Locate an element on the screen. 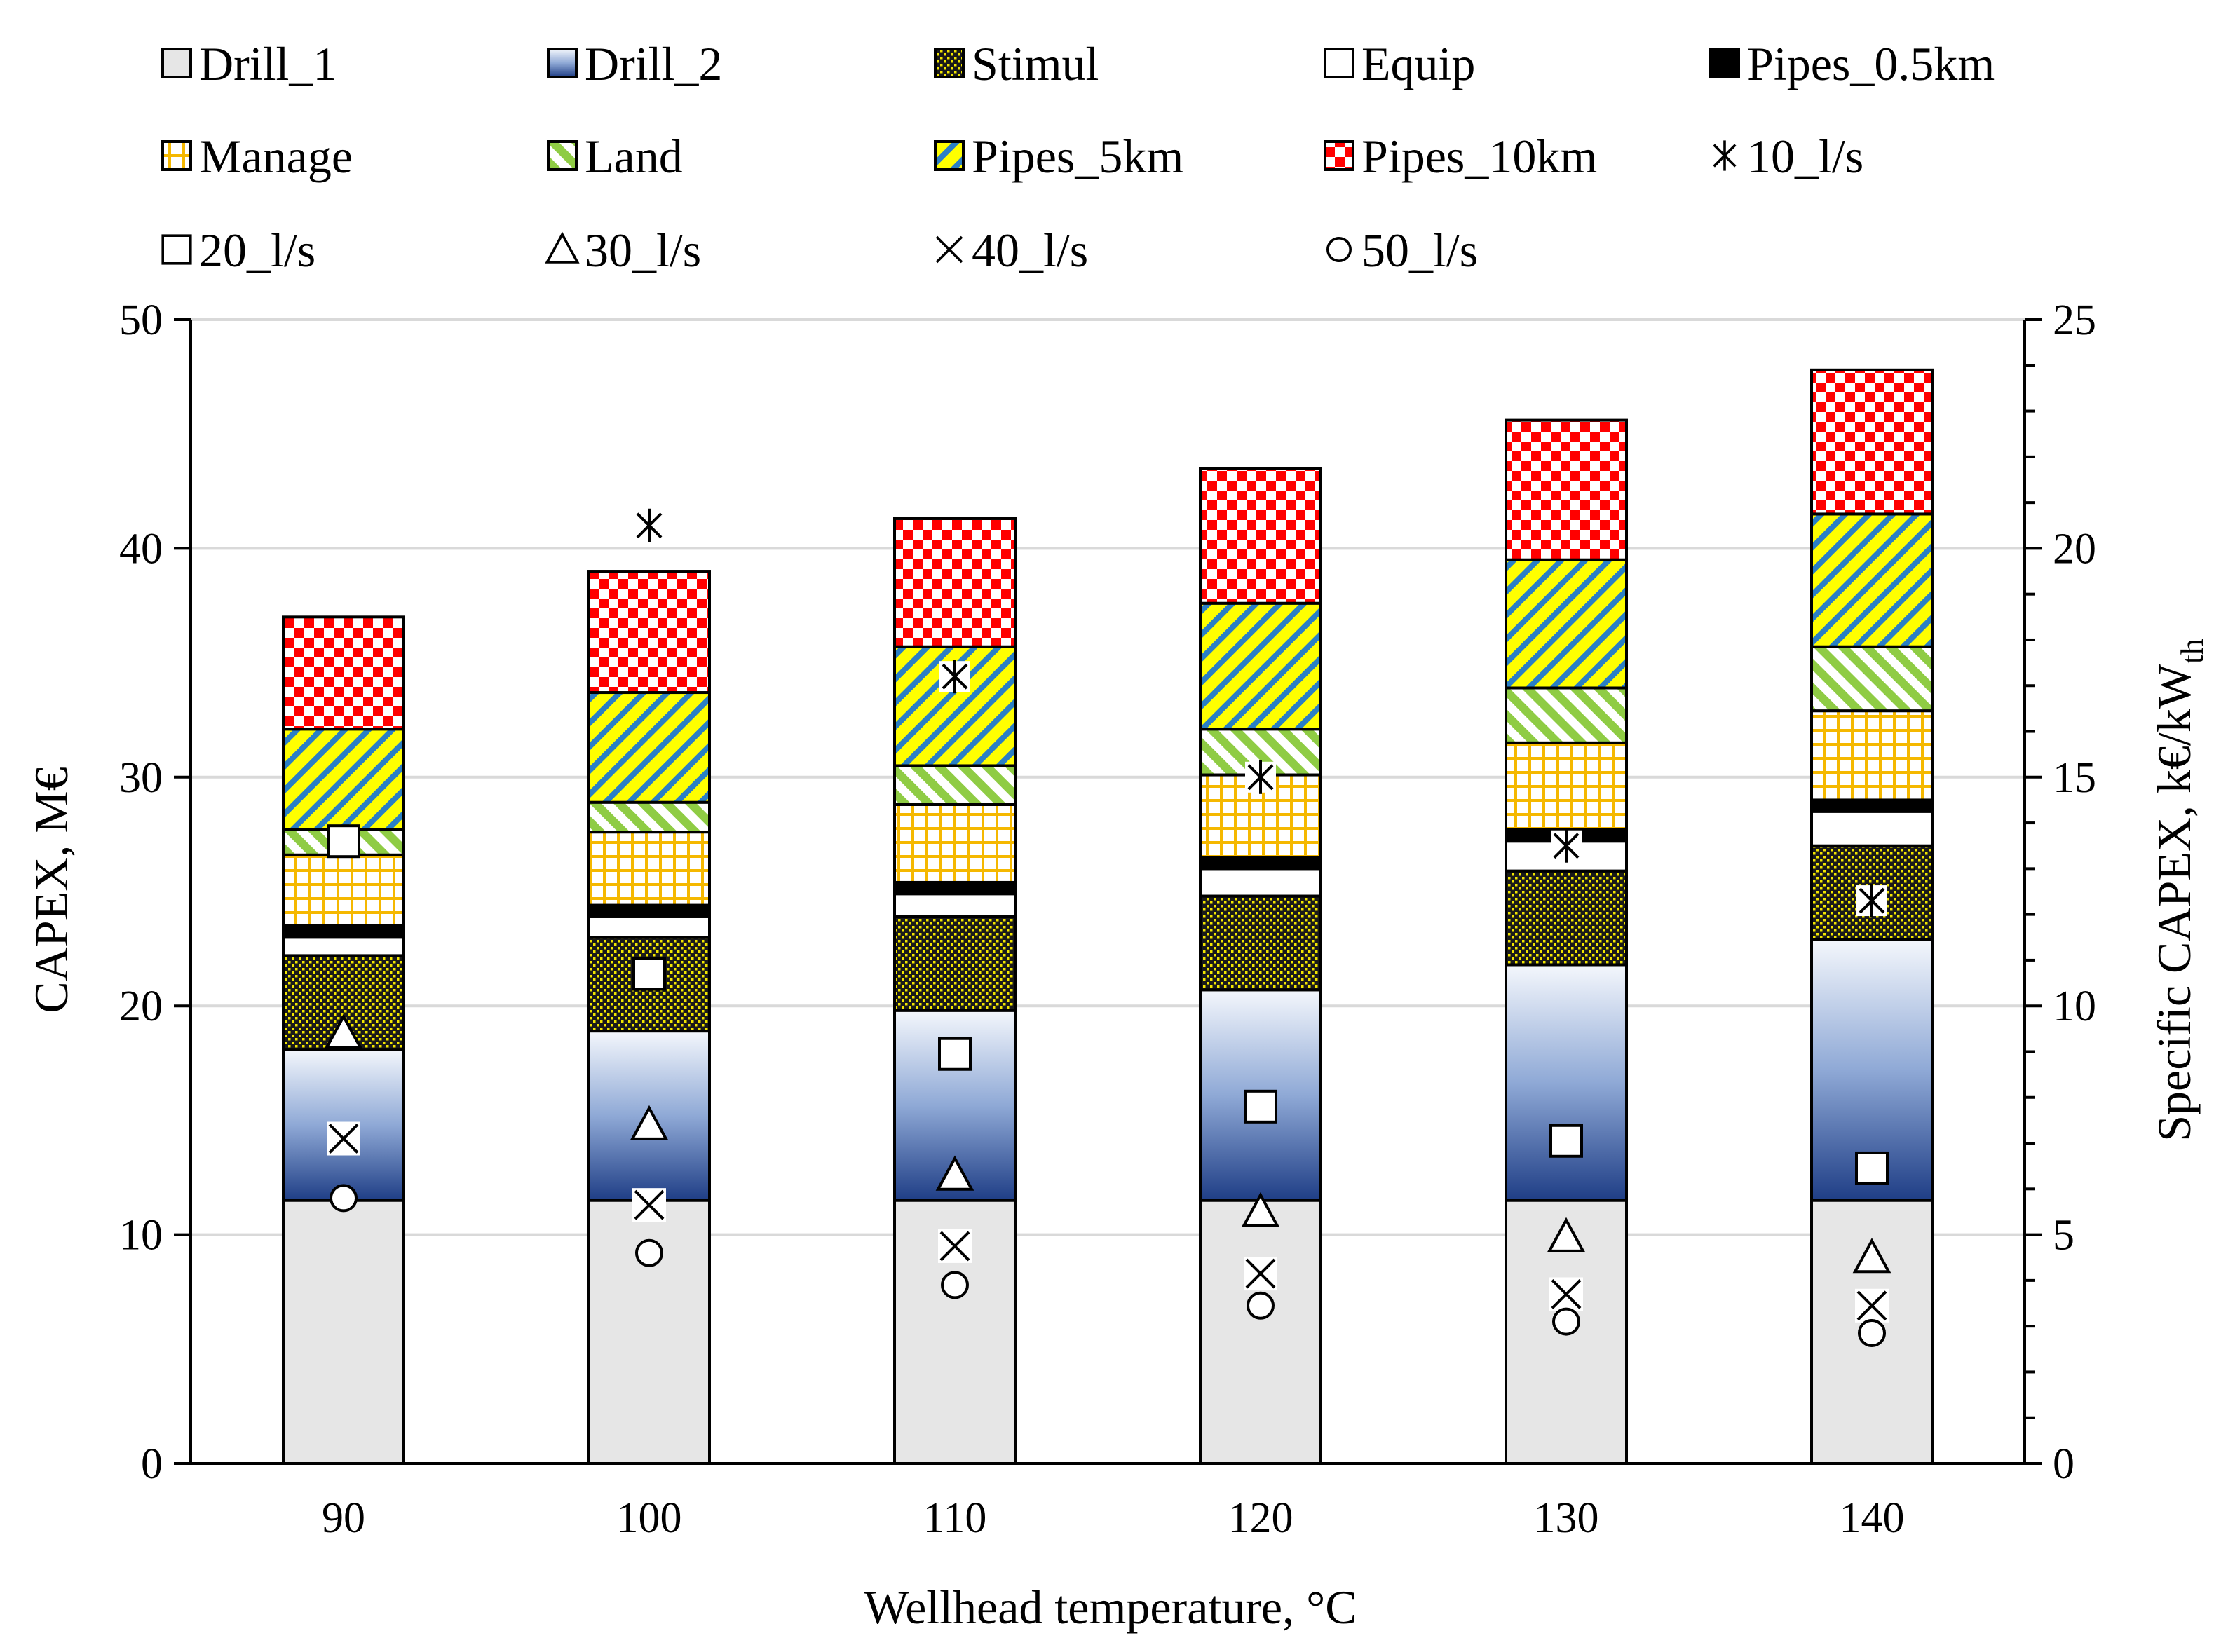 This screenshot has height=1652, width=2221. x-tick-label: 100 is located at coordinates (649, 1518).